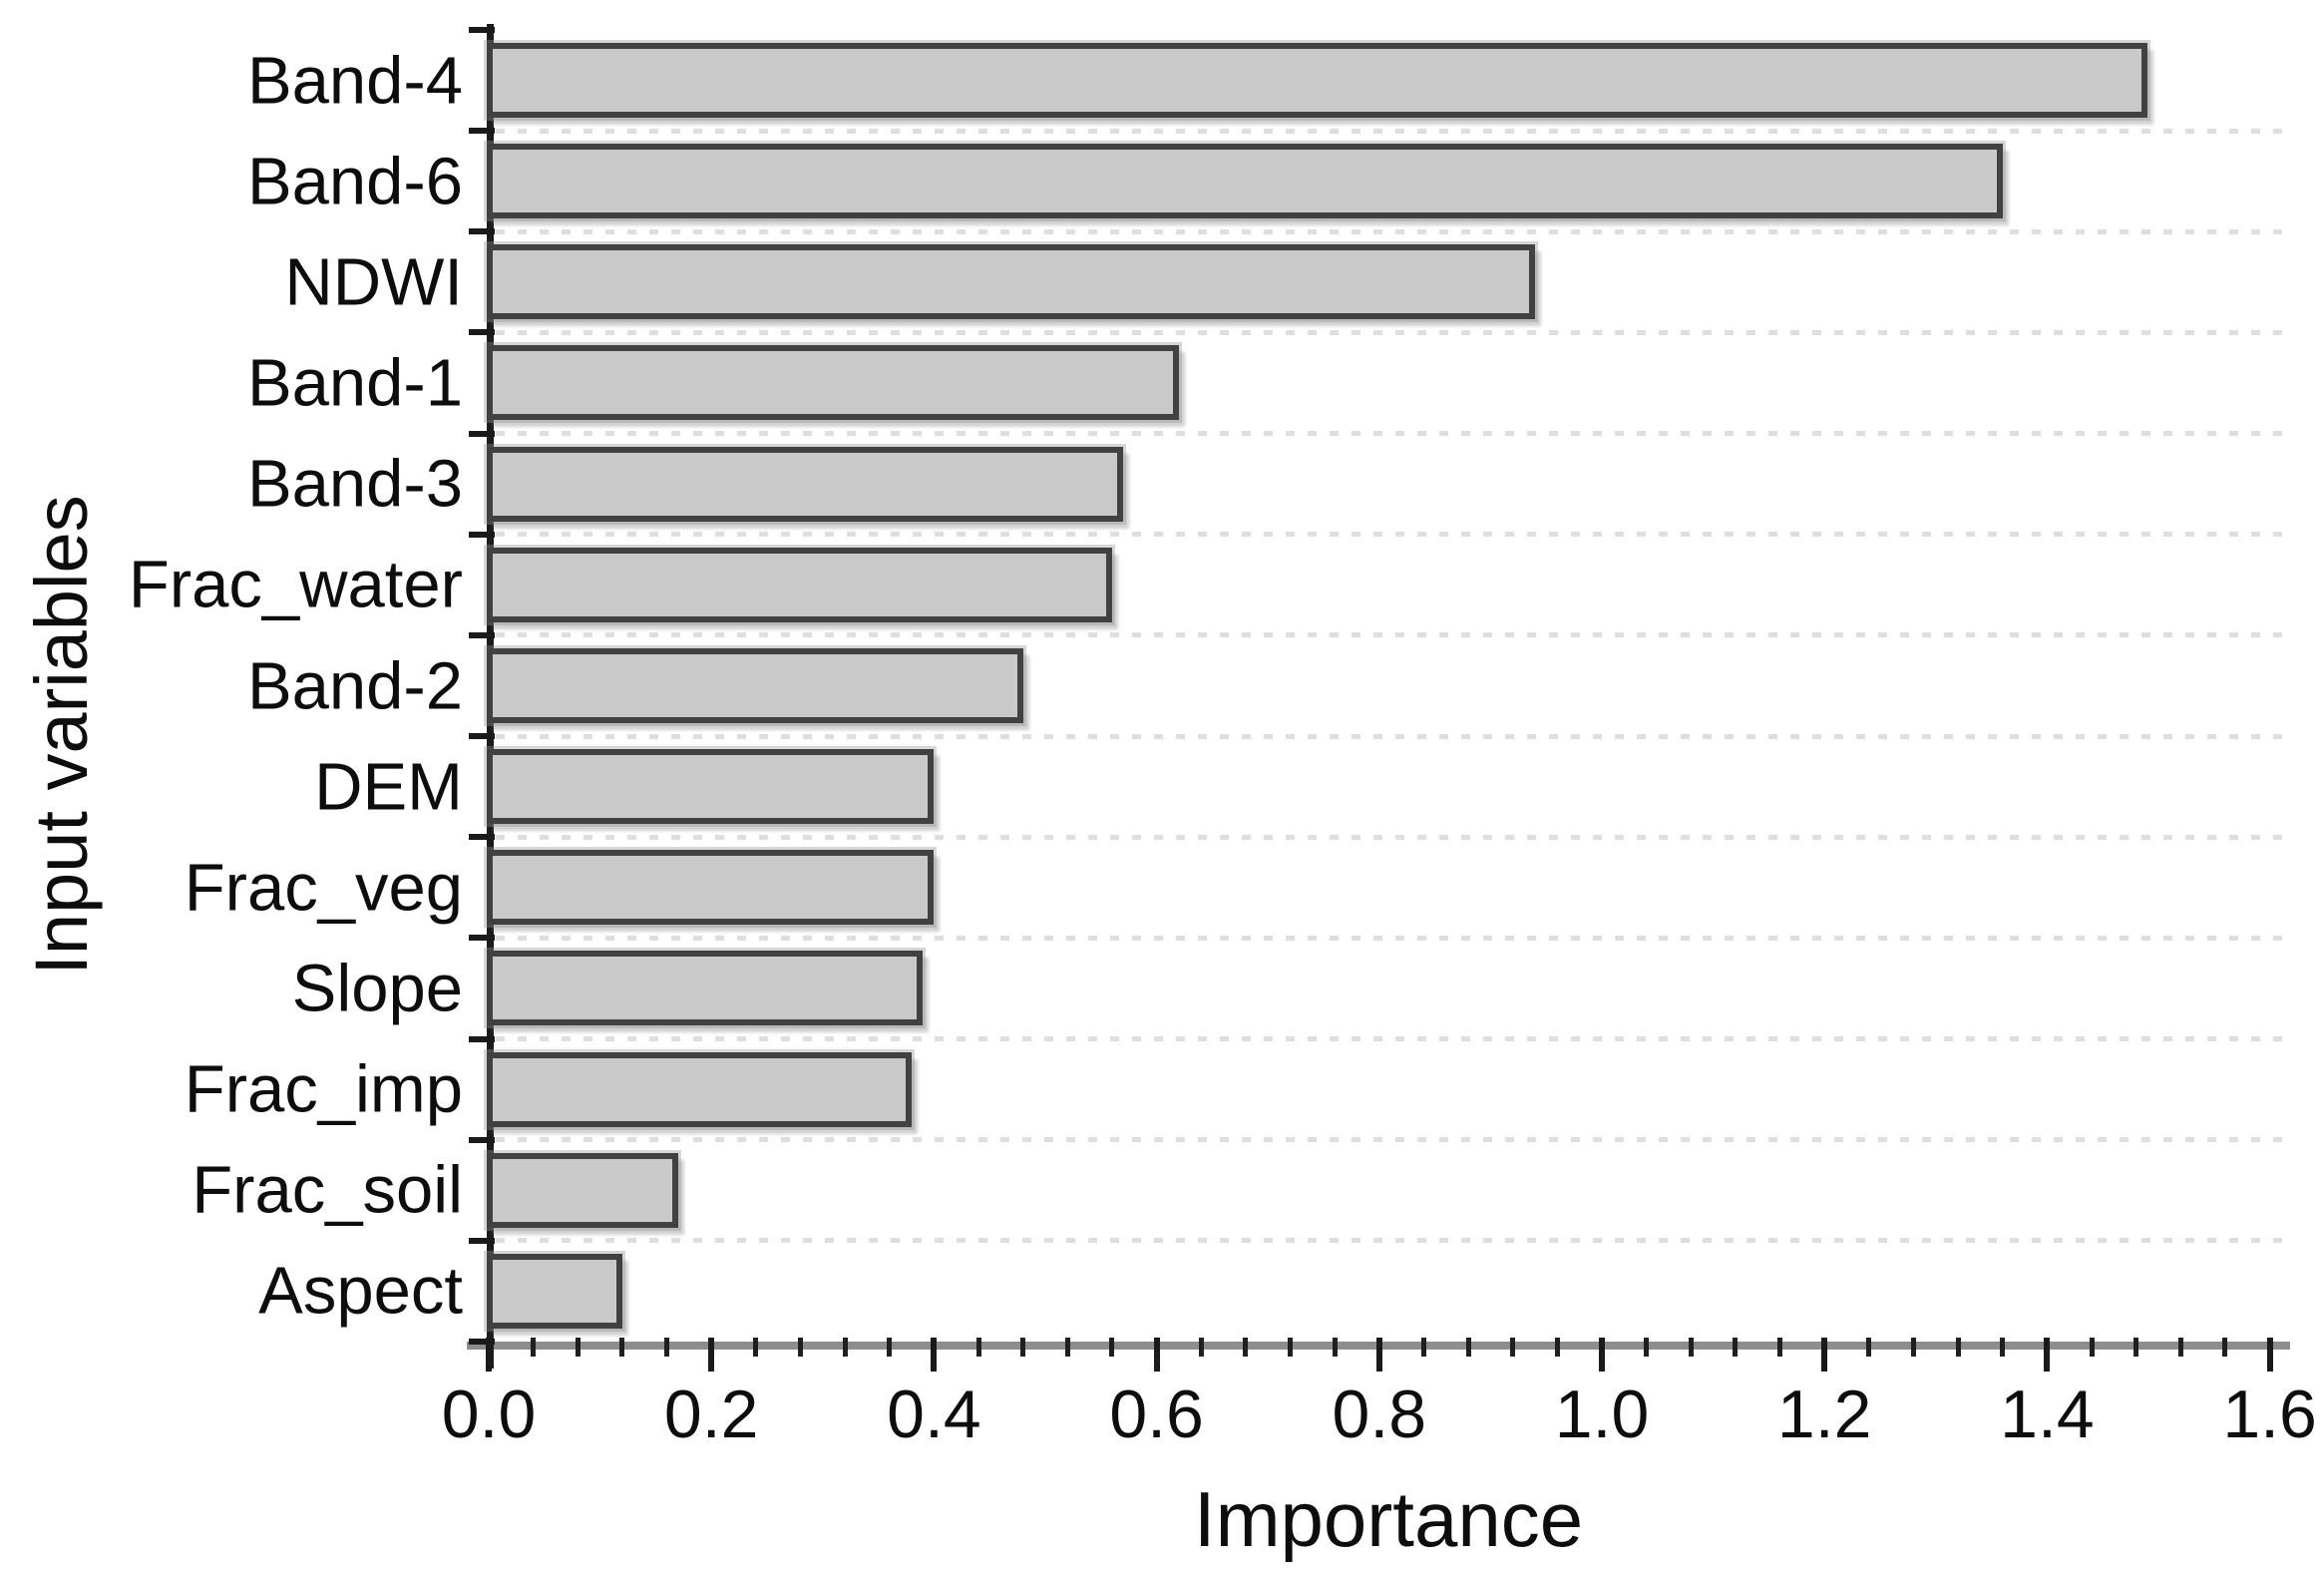 The height and width of the screenshot is (1570, 2324). Describe the element at coordinates (711, 888) in the screenshot. I see `bar-frac_veg` at that location.